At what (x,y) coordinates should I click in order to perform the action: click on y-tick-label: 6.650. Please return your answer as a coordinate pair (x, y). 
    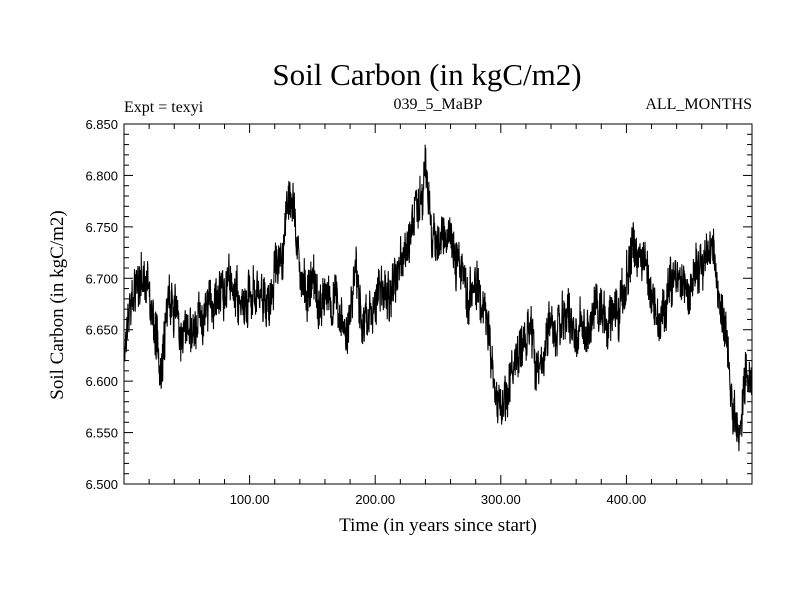
    Looking at the image, I should click on (101, 330).